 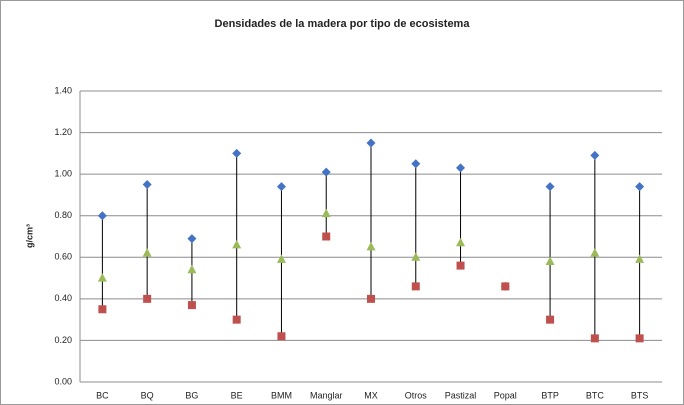 What do you see at coordinates (29, 236) in the screenshot?
I see `y-axis-label: g/cm³` at bounding box center [29, 236].